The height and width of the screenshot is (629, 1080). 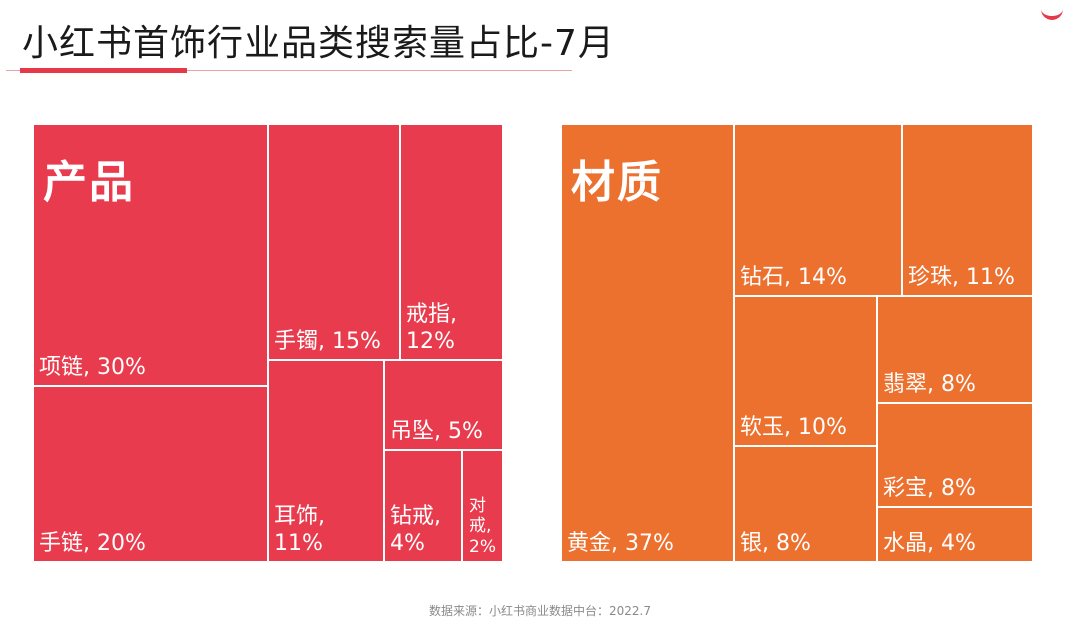 What do you see at coordinates (620, 543) in the screenshot?
I see `tile-label: 黄金, 37%` at bounding box center [620, 543].